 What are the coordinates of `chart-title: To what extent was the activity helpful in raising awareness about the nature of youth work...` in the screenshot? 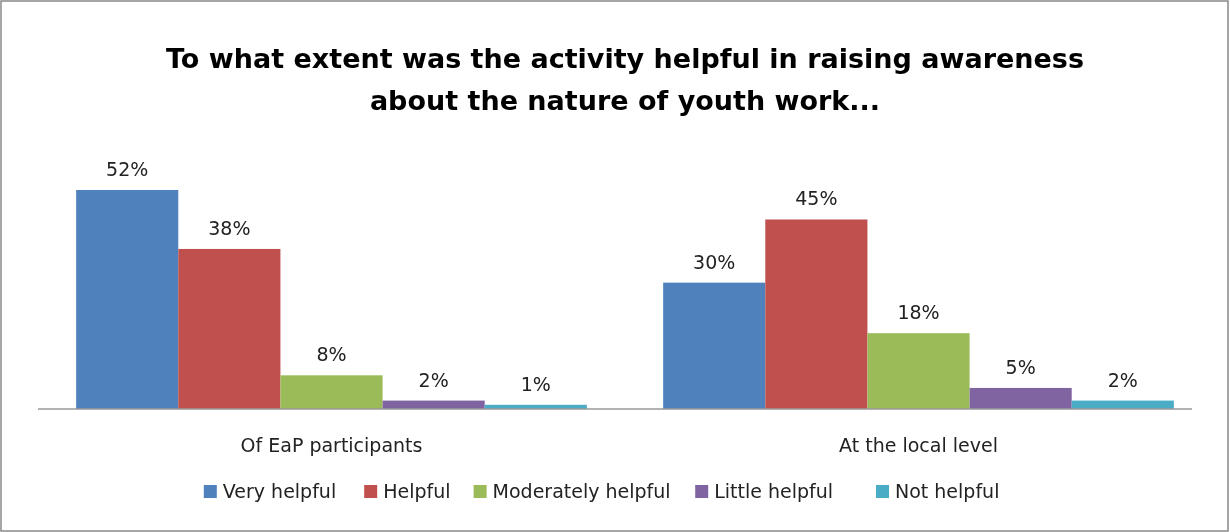 It's located at (625, 79).